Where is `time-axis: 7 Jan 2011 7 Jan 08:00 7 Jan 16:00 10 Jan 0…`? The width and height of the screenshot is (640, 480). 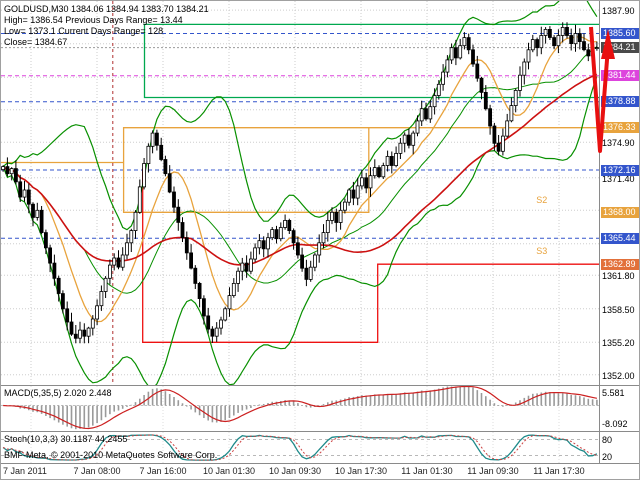
time-axis: 7 Jan 2011 7 Jan 08:00 7 Jan 16:00 10 Jan 0… is located at coordinates (320, 471).